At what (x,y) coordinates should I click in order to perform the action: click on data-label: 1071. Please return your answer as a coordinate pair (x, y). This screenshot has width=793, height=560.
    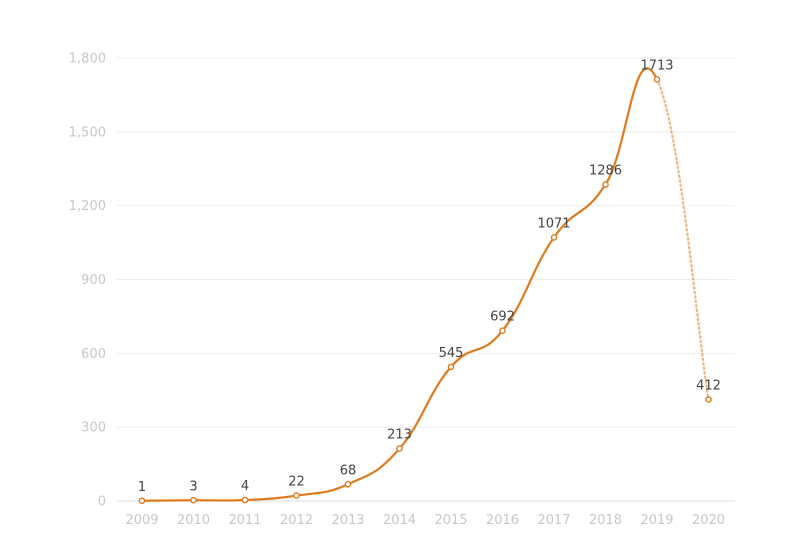
    Looking at the image, I should click on (553, 223).